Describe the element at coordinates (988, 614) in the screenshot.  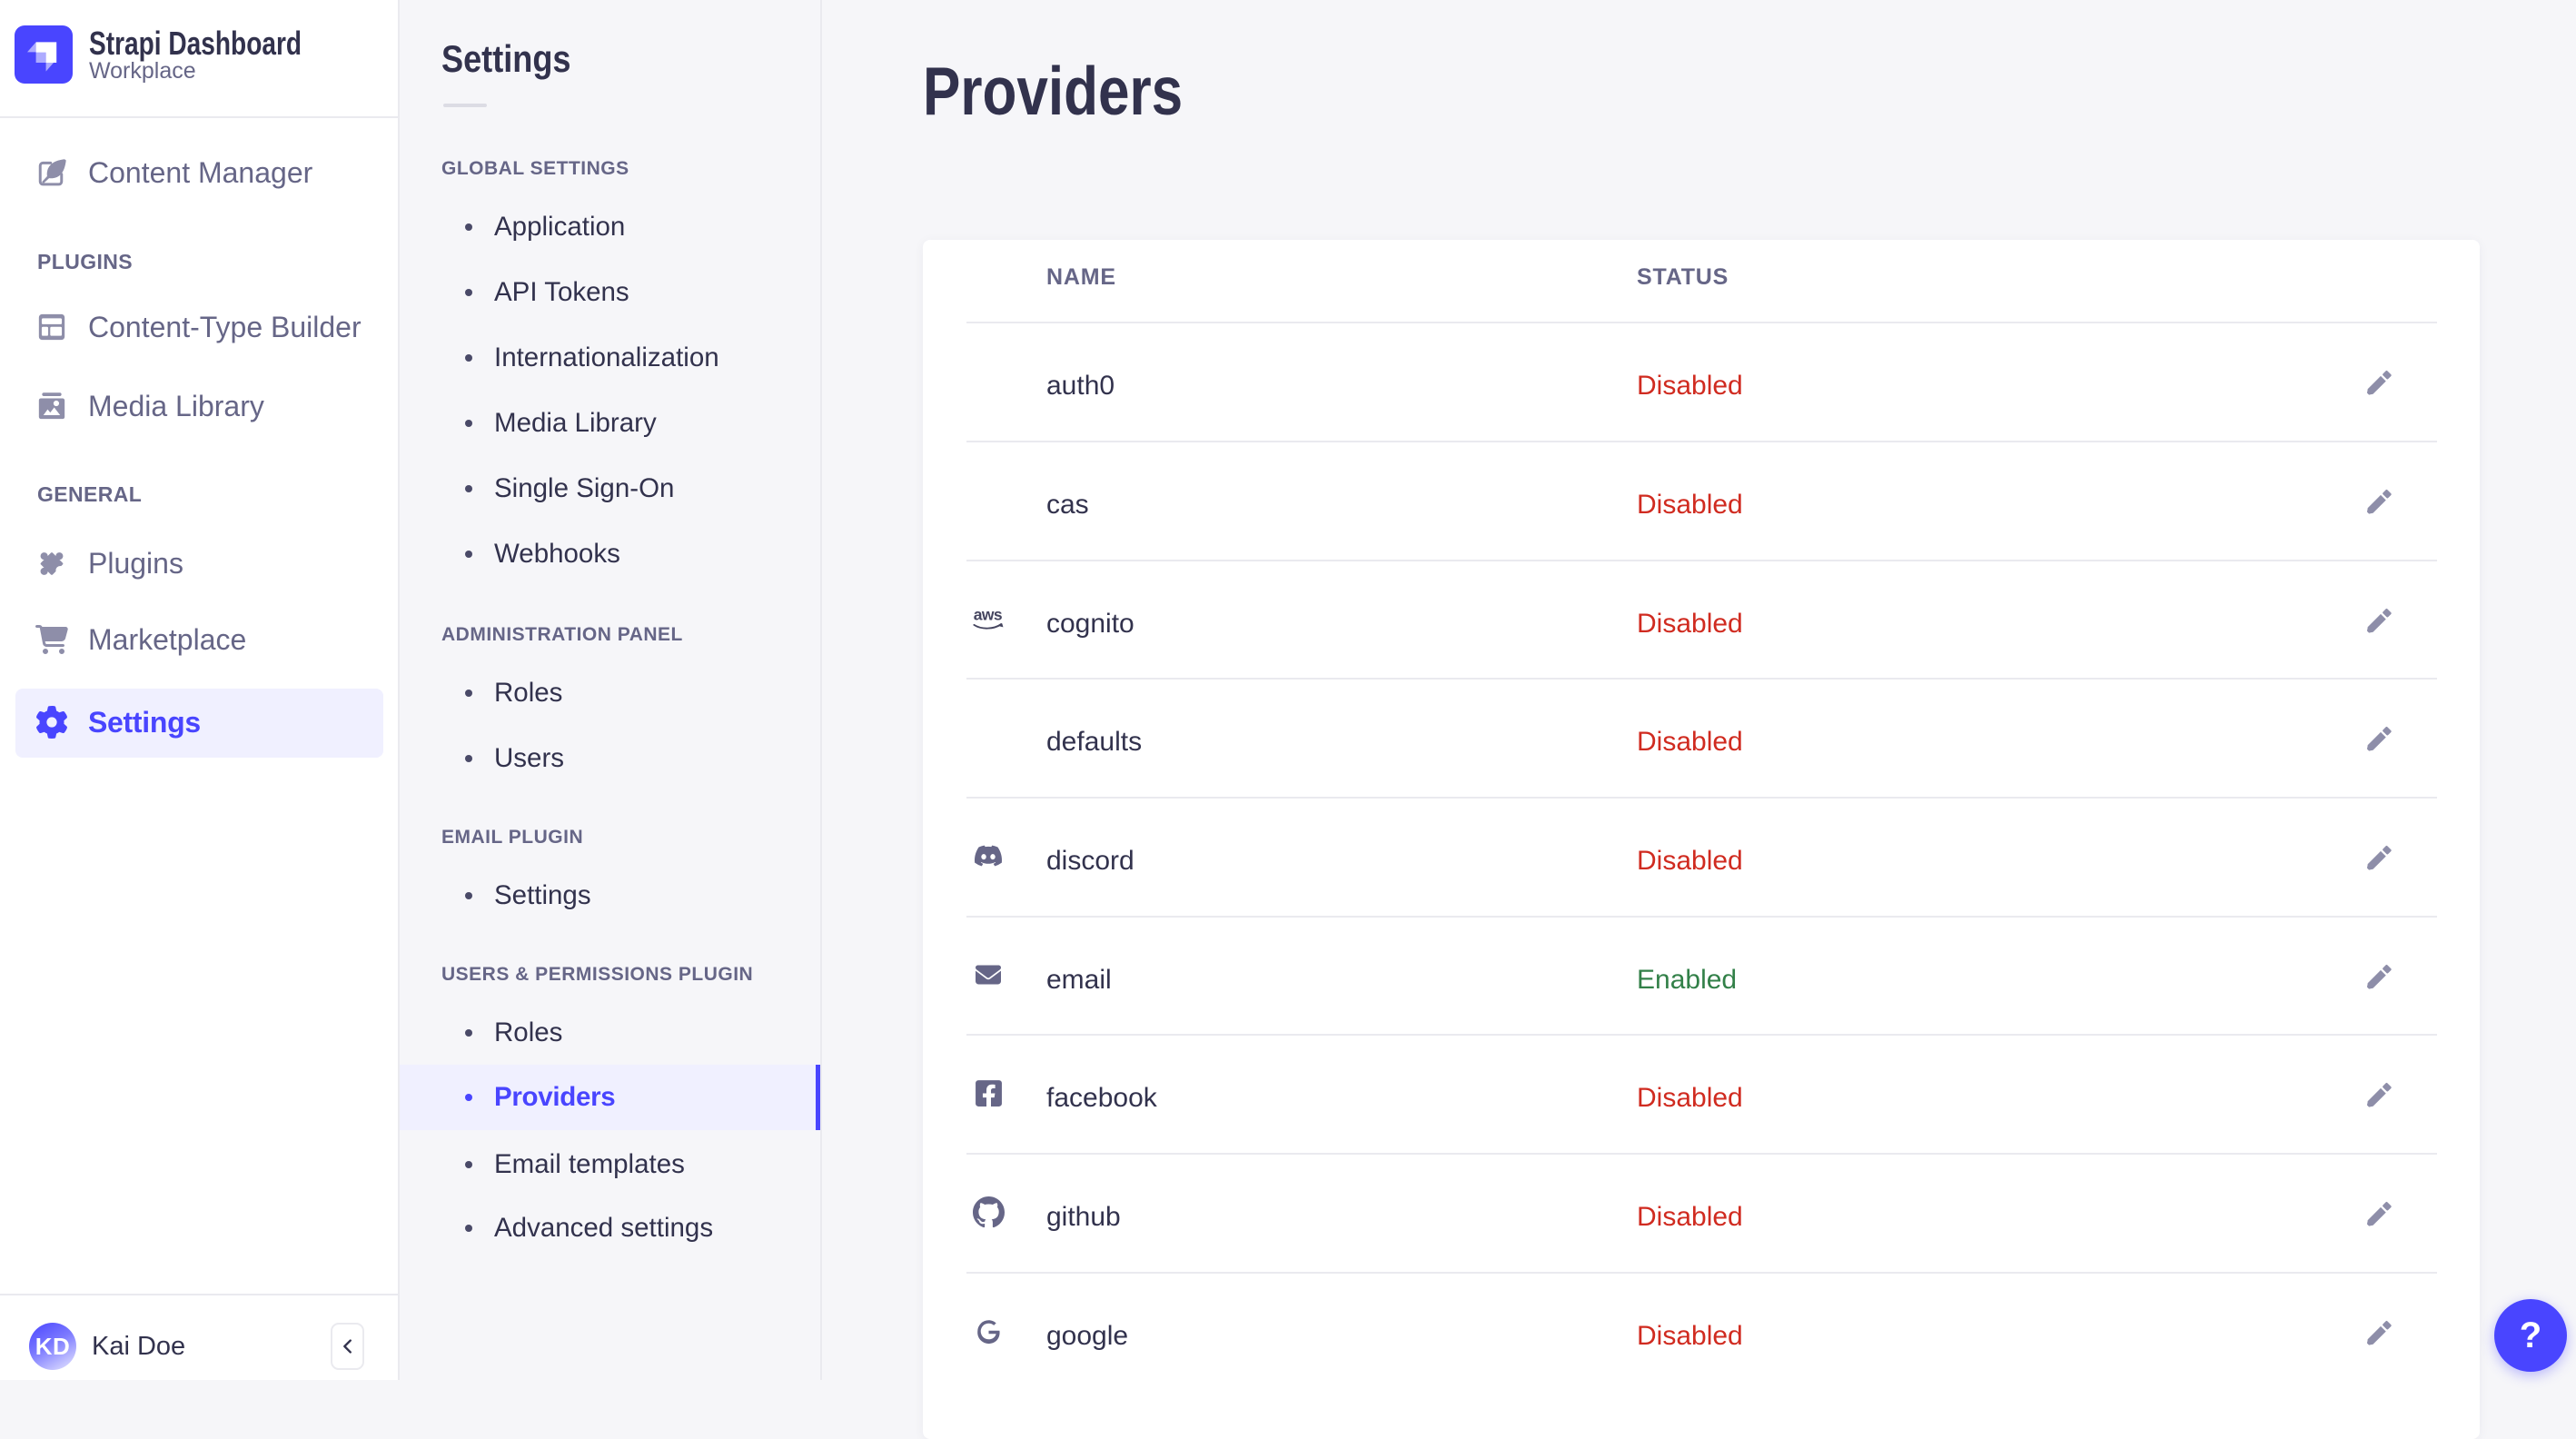
I see `svg-text: aws` at that location.